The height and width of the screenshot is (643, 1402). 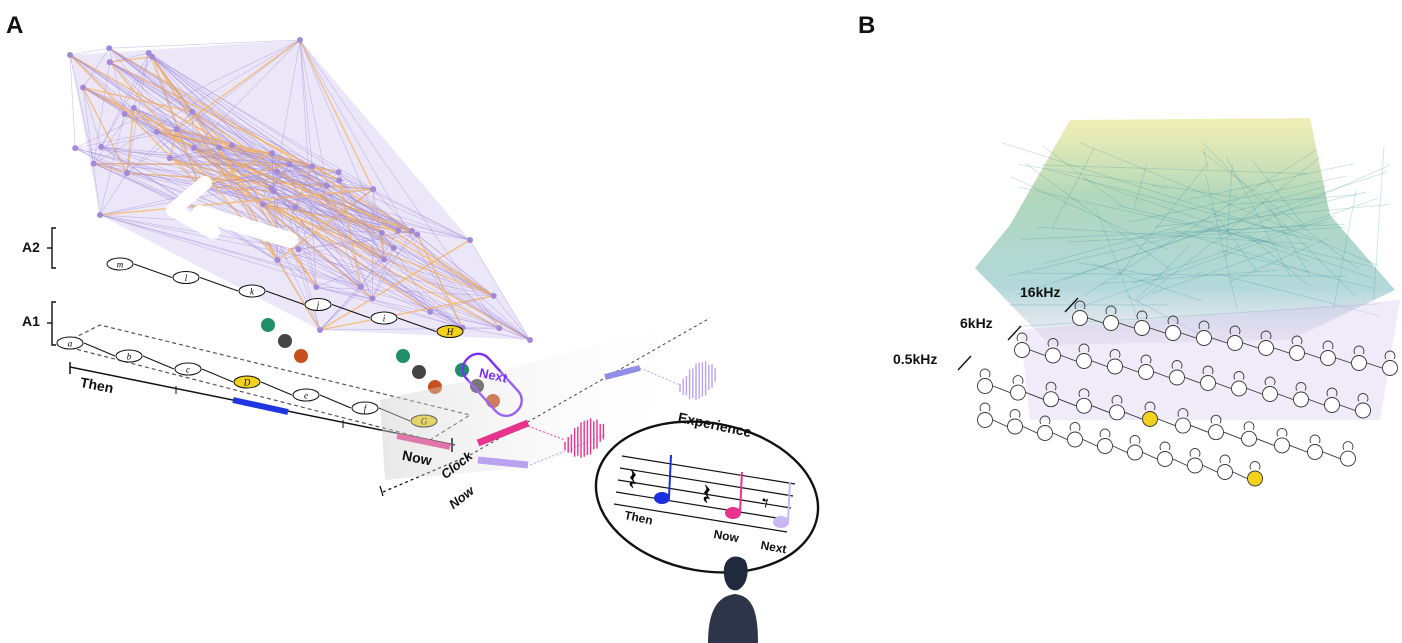 What do you see at coordinates (252, 292) in the screenshot?
I see `chain-node-label: k` at bounding box center [252, 292].